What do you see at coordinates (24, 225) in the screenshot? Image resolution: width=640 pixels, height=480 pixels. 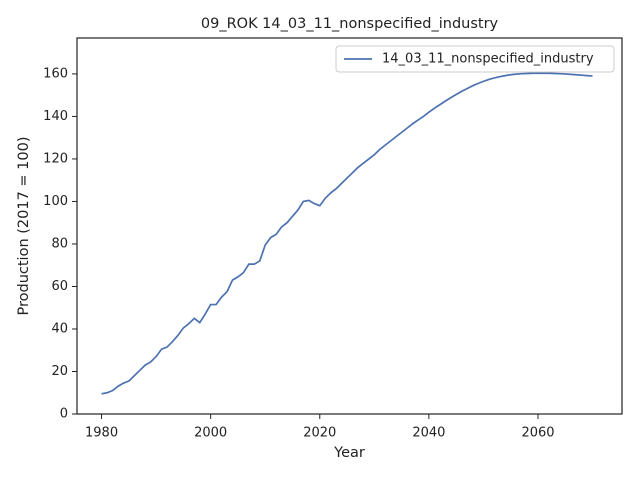 I see `y-axis-label: Production (2017 = 100)` at bounding box center [24, 225].